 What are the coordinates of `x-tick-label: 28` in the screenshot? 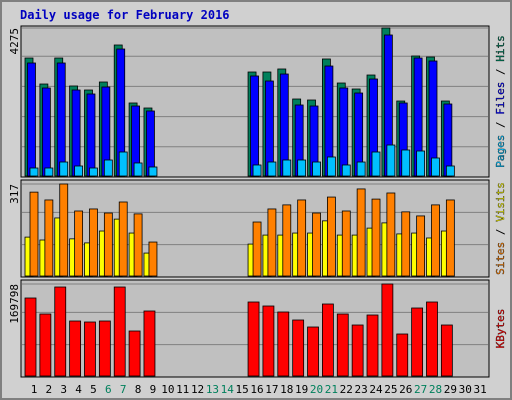 It's located at (435, 389).